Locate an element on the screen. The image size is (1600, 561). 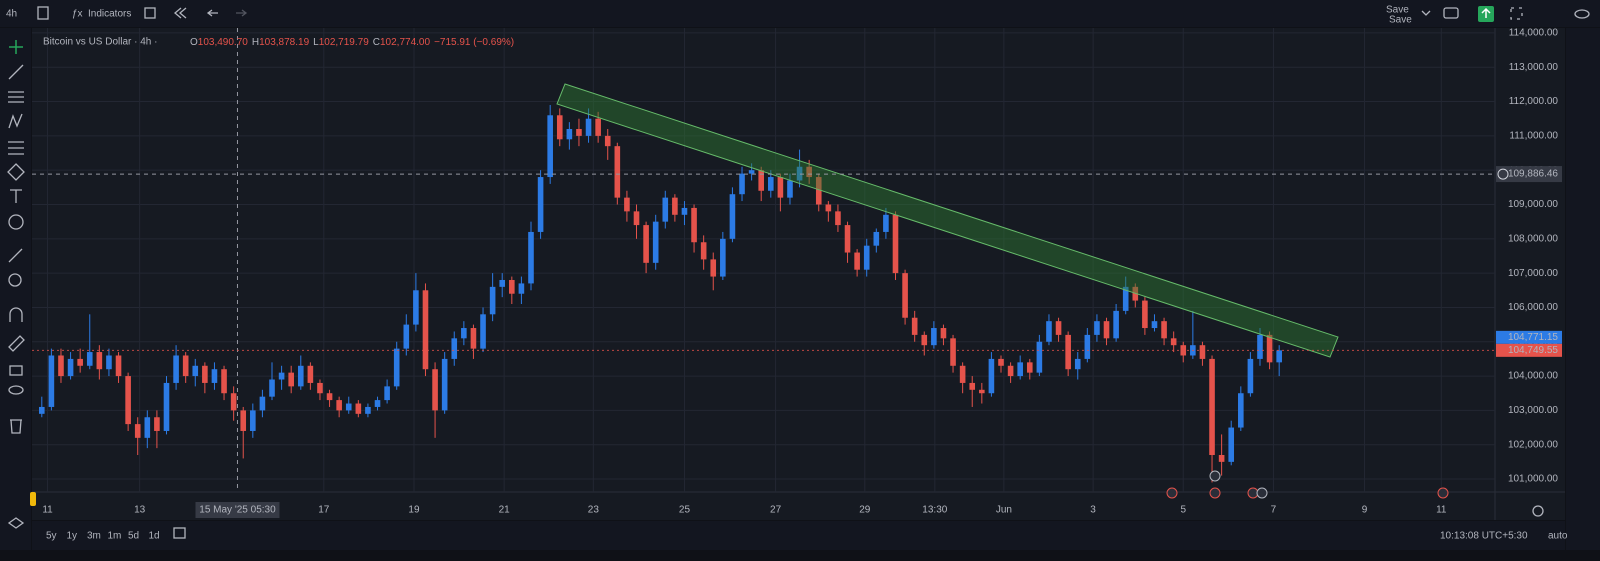
replay-icon is located at coordinates (180, 13).